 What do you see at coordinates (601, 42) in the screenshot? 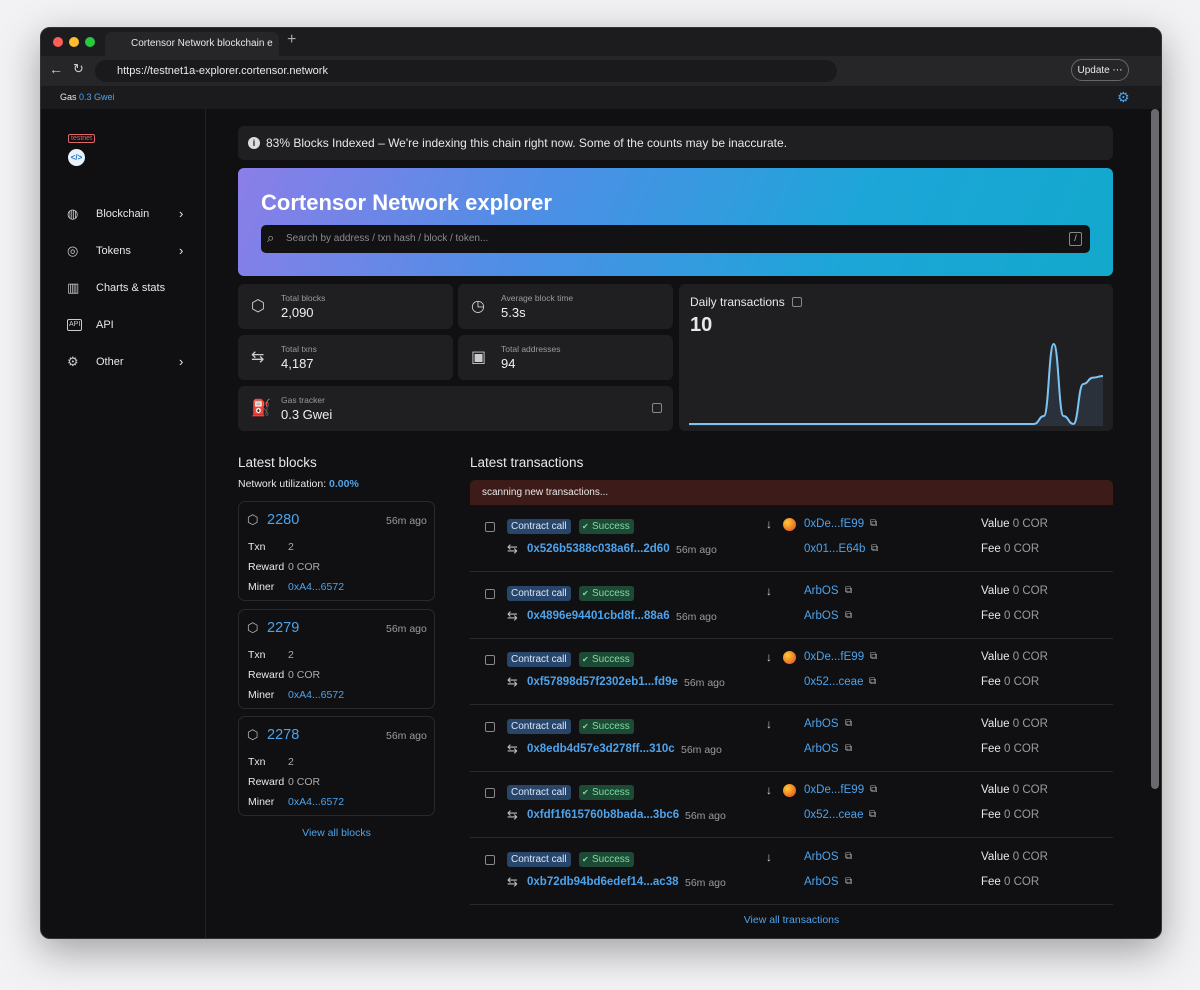
I see `title-bar: Cortensor Network blockchain e +` at bounding box center [601, 42].